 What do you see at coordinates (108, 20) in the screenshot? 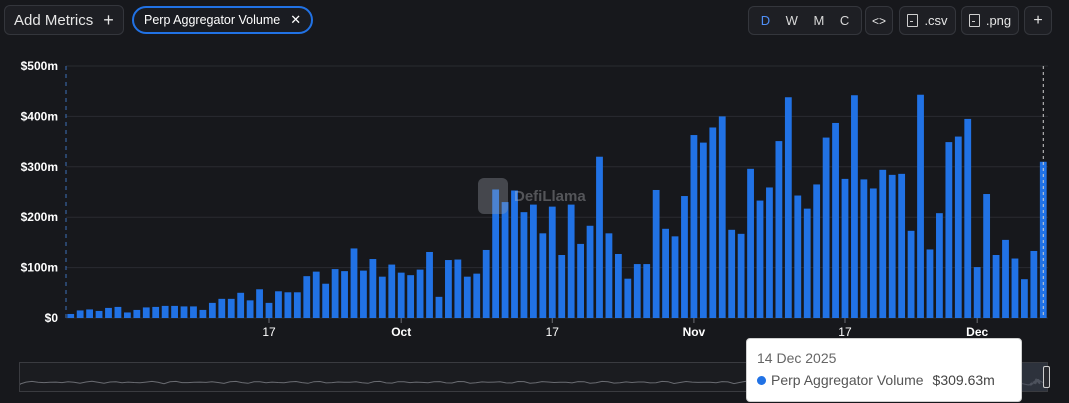
I see `plus-icon: +` at bounding box center [108, 20].